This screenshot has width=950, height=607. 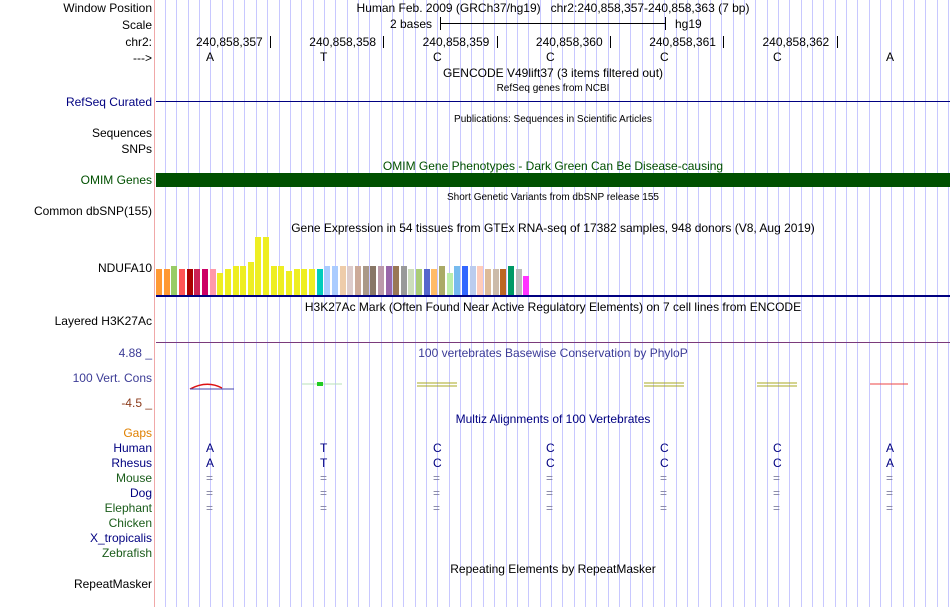 What do you see at coordinates (136, 149) in the screenshot?
I see `snps-label: SNPs` at bounding box center [136, 149].